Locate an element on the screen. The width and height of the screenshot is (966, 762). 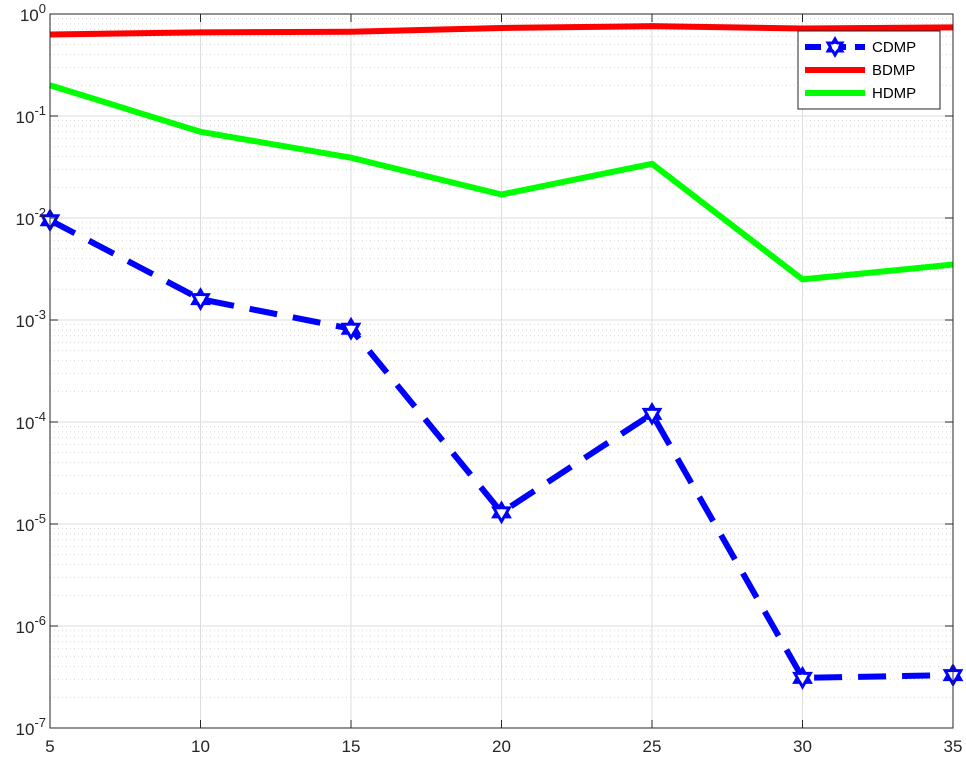
legend-entry-cdmp: CDMP is located at coordinates (860, 47).